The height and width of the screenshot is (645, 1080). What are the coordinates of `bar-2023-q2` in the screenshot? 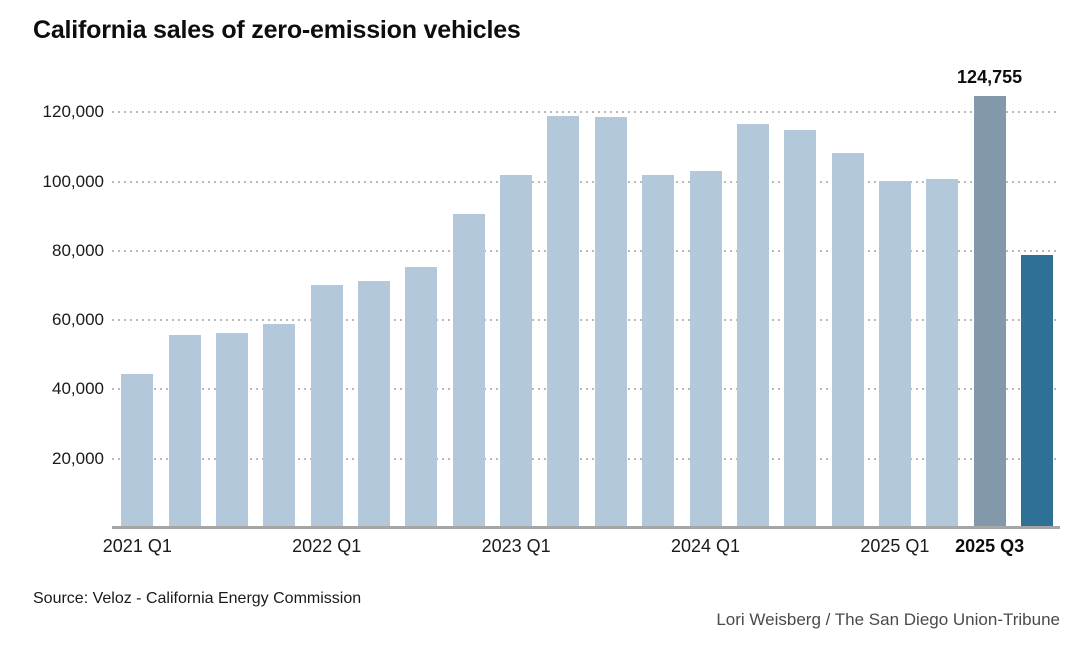 It's located at (563, 322).